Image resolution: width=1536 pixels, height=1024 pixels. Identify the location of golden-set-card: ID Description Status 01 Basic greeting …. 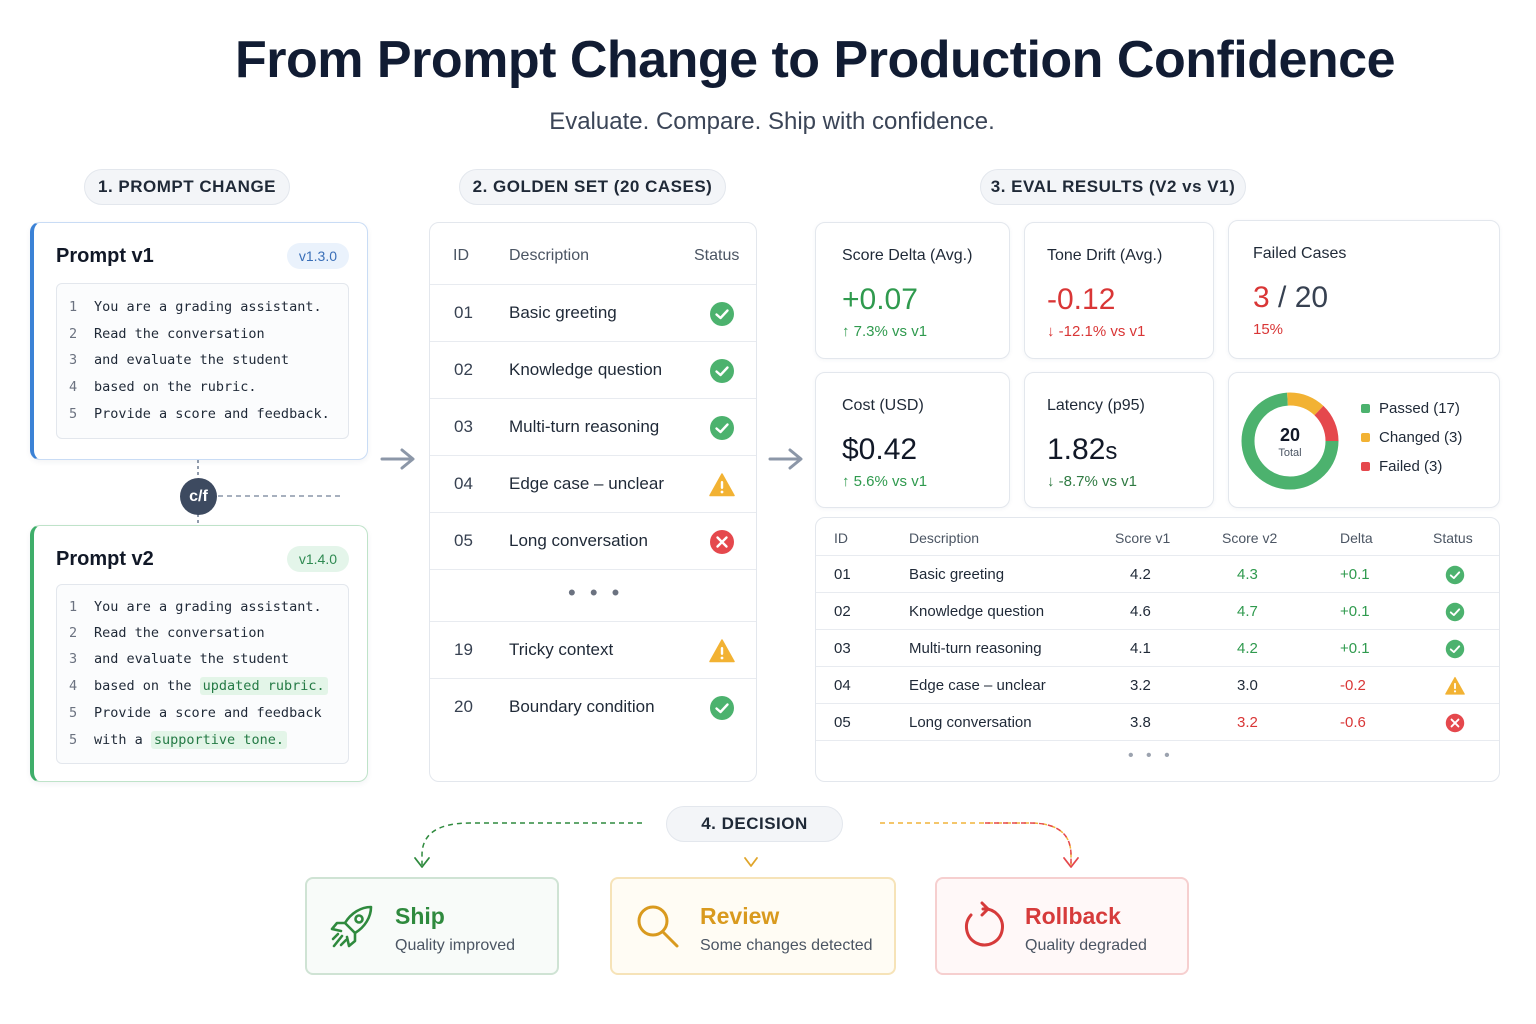
(593, 502).